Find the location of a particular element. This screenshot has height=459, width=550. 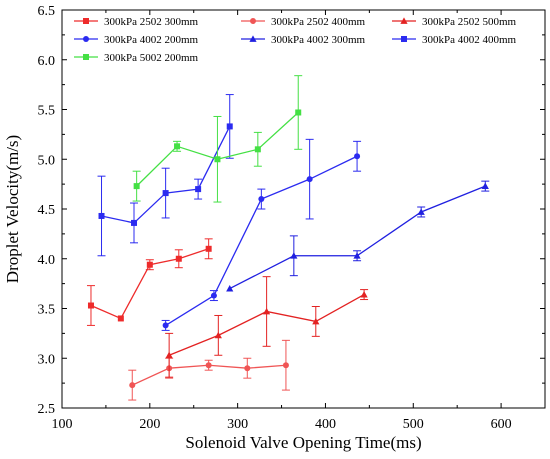

legend-label: 300kPa 2502 500mm is located at coordinates (469, 22).